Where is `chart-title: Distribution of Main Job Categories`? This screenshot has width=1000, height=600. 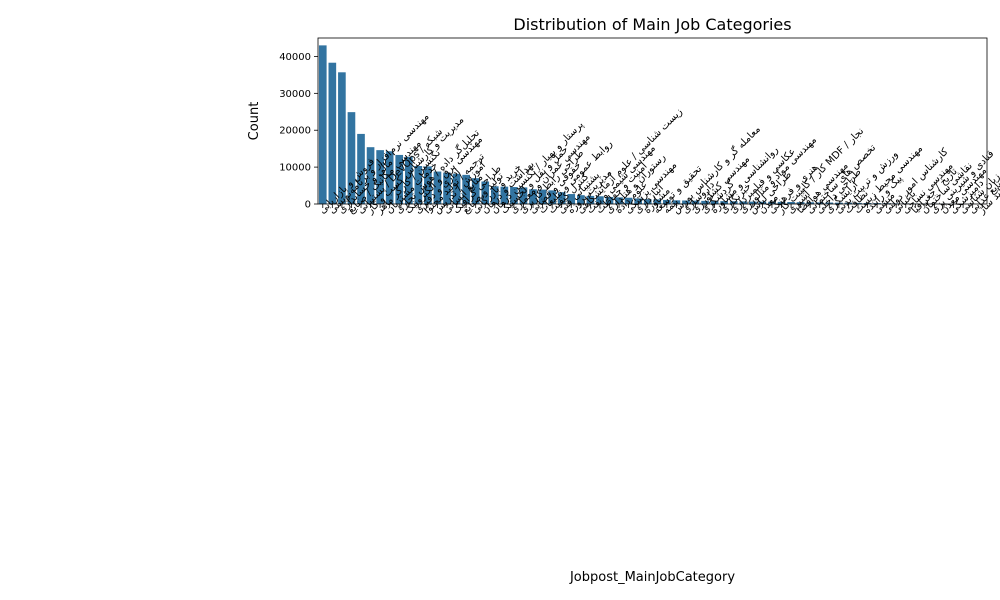
chart-title: Distribution of Main Job Categories is located at coordinates (652, 24).